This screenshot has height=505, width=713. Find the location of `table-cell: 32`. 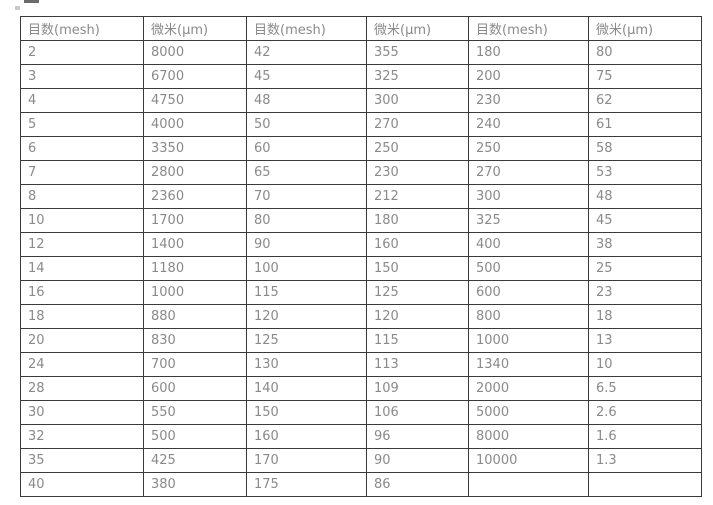

table-cell: 32 is located at coordinates (82, 436).